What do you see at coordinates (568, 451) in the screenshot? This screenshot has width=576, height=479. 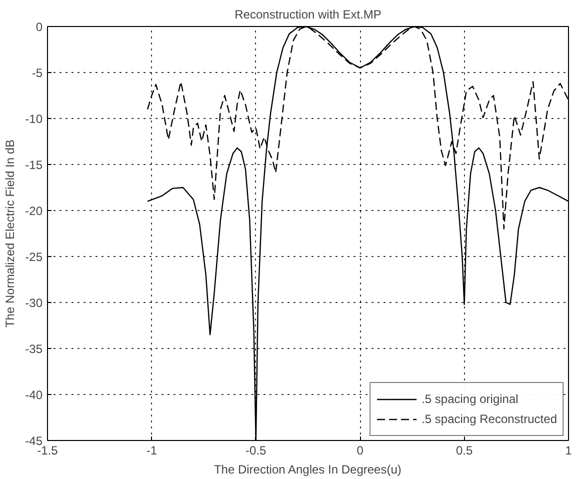 I see `x-tick-label: 1` at bounding box center [568, 451].